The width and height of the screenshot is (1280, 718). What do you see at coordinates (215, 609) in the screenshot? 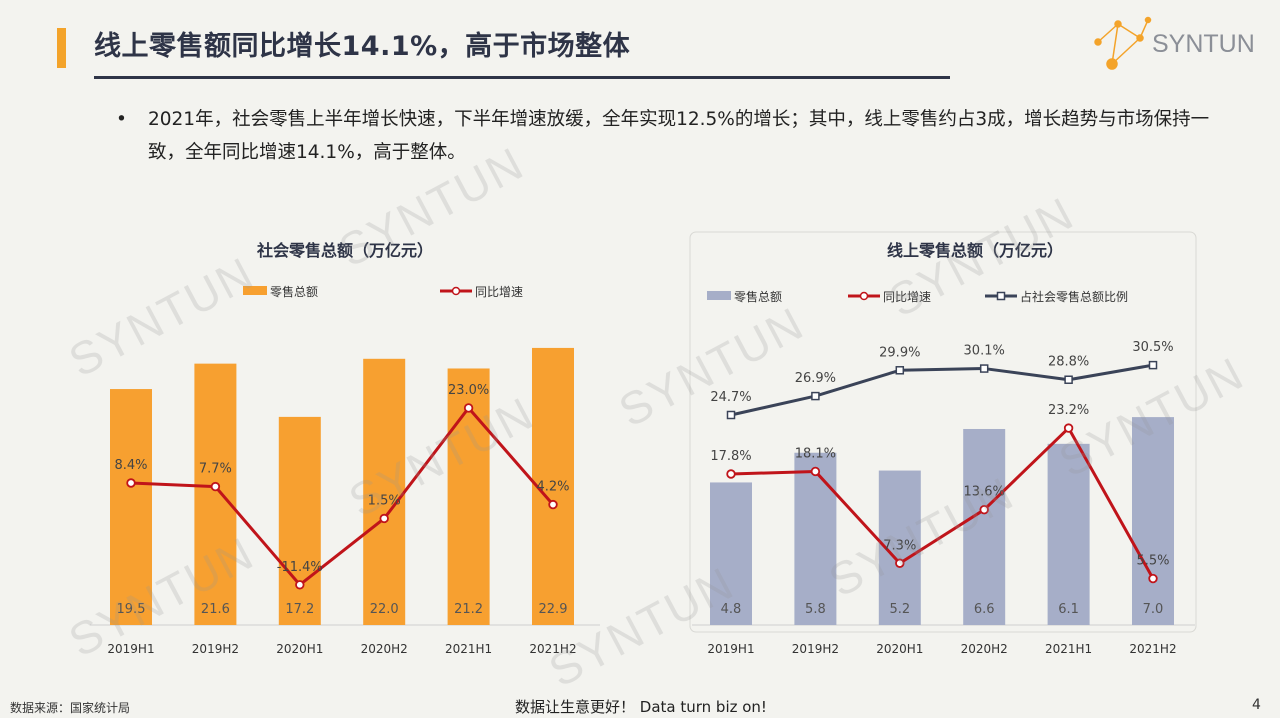
I see `bar-value-label: 21.6` at bounding box center [215, 609].